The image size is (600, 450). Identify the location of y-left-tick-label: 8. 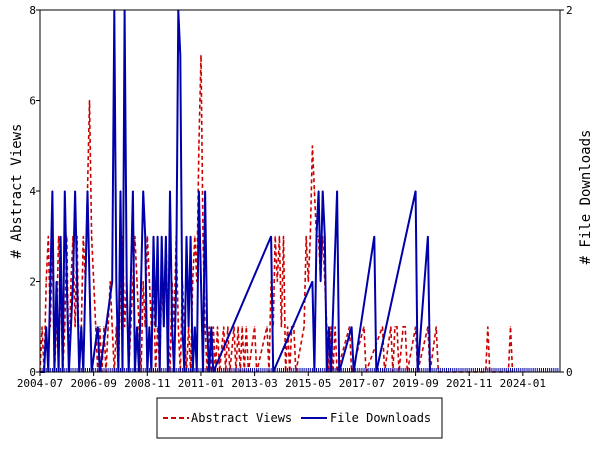
(32, 10).